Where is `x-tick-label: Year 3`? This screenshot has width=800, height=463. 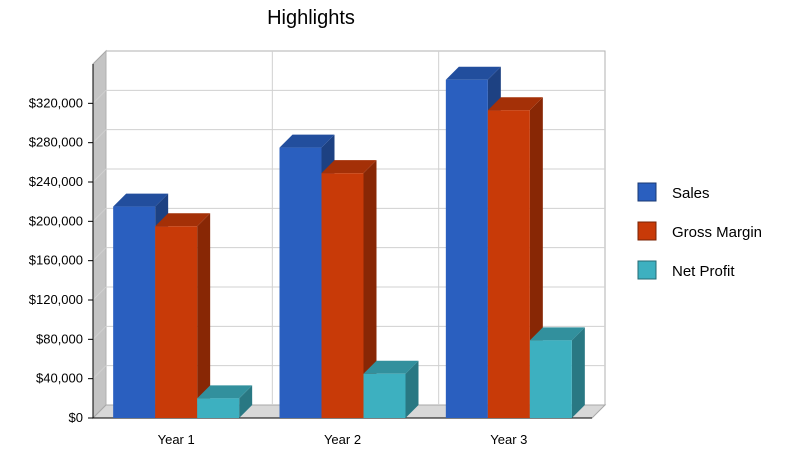
x-tick-label: Year 3 is located at coordinates (508, 439).